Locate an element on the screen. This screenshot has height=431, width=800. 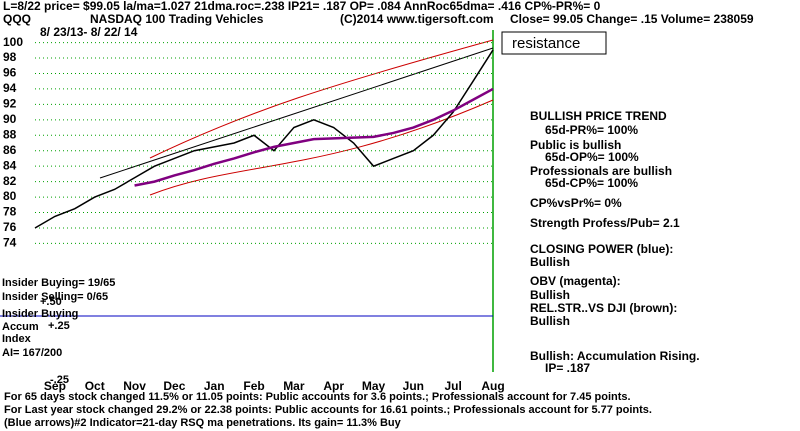
y-tick-label: 98 is located at coordinates (10, 57).